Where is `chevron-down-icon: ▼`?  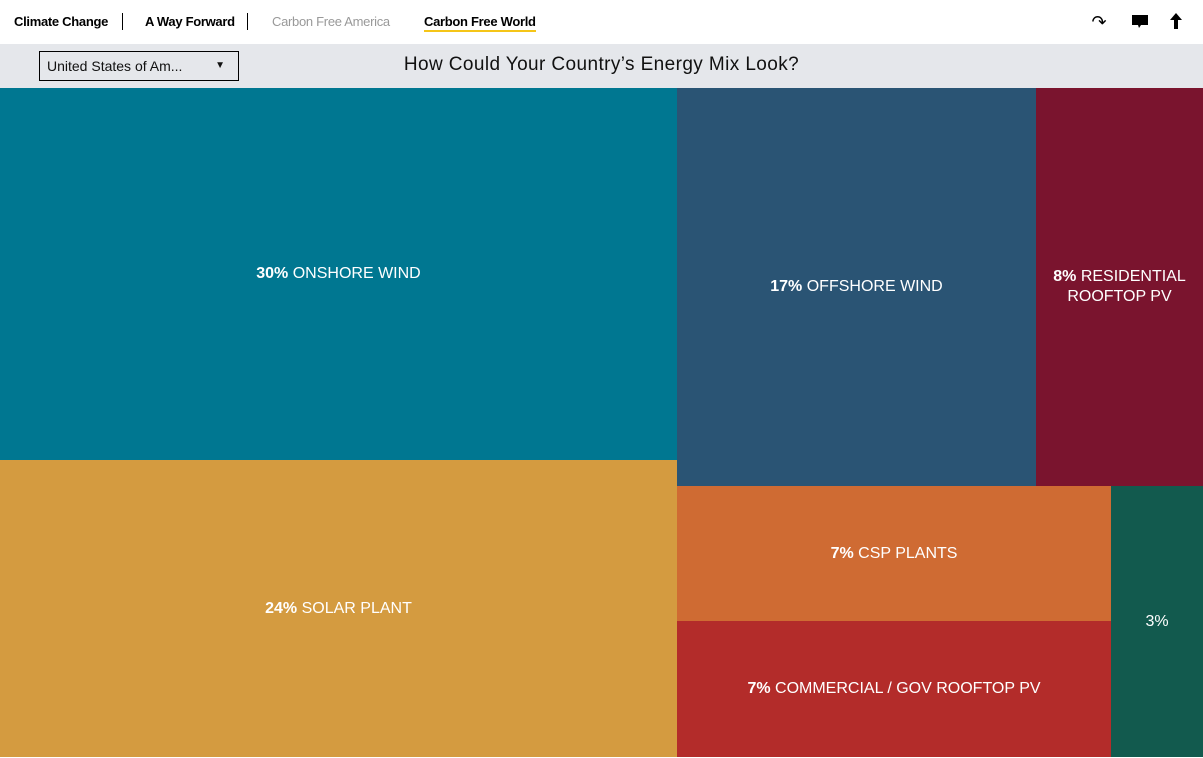 chevron-down-icon: ▼ is located at coordinates (220, 65).